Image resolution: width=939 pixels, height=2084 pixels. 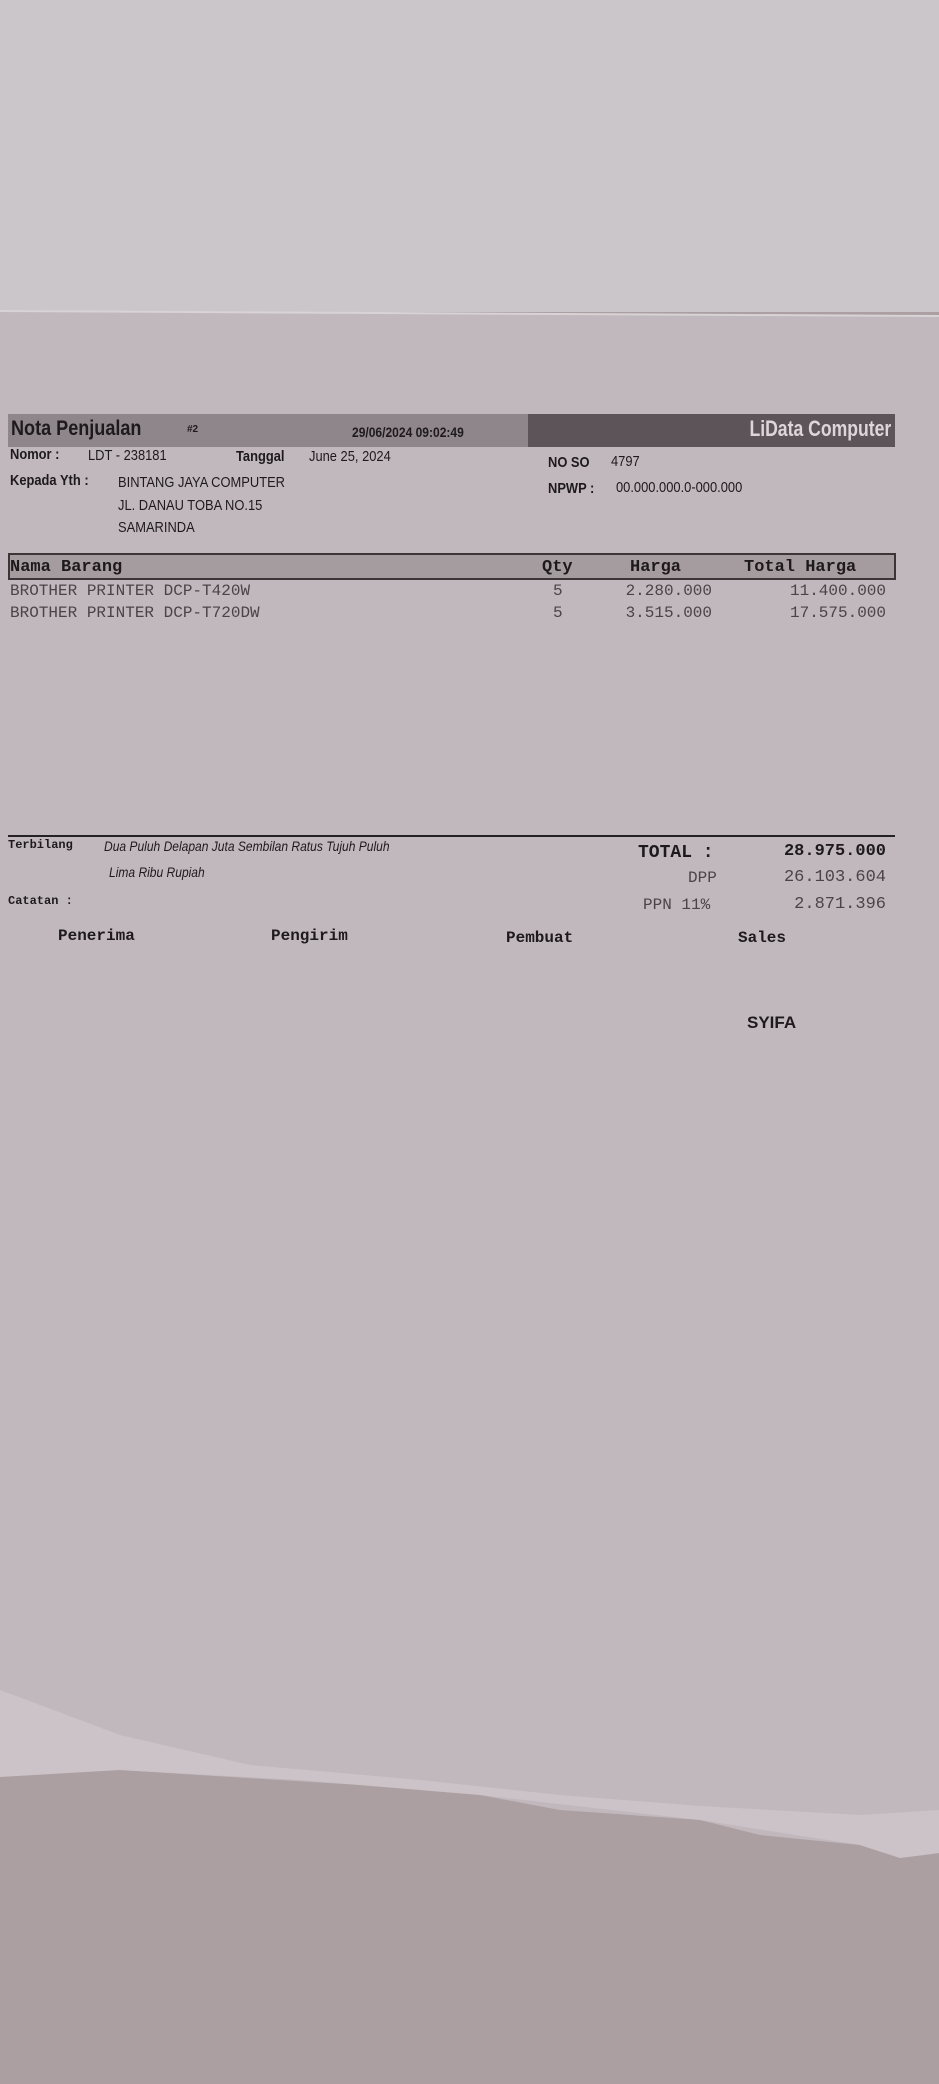 What do you see at coordinates (350, 456) in the screenshot?
I see `tanggal-value: June 25, 2024` at bounding box center [350, 456].